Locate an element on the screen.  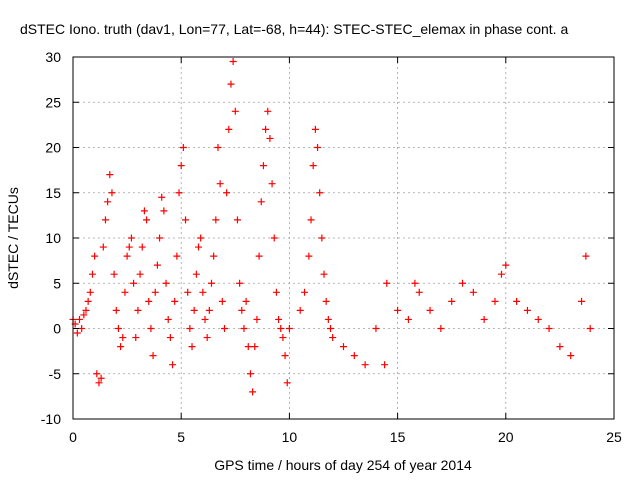
y-tick-label: 5 is located at coordinates (57, 283).